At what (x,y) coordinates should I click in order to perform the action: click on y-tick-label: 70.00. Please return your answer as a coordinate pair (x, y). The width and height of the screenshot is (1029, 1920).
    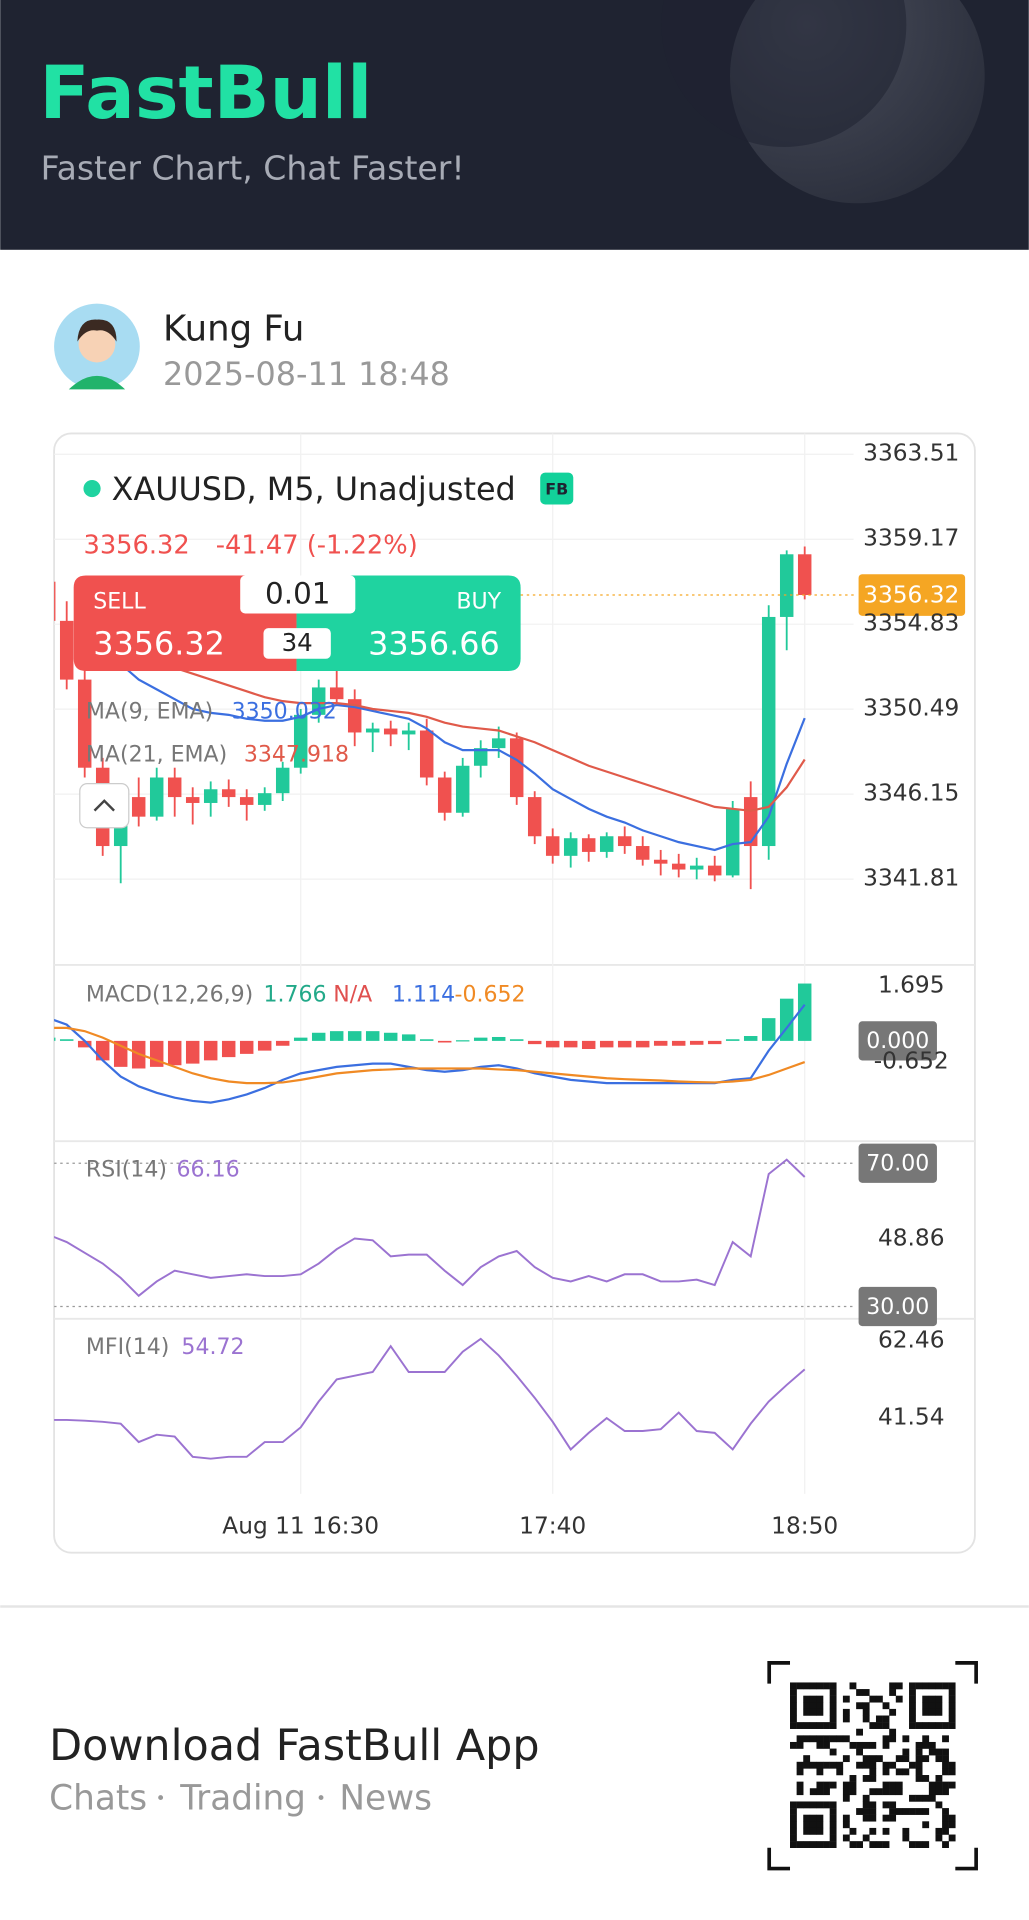
    Looking at the image, I should click on (897, 1163).